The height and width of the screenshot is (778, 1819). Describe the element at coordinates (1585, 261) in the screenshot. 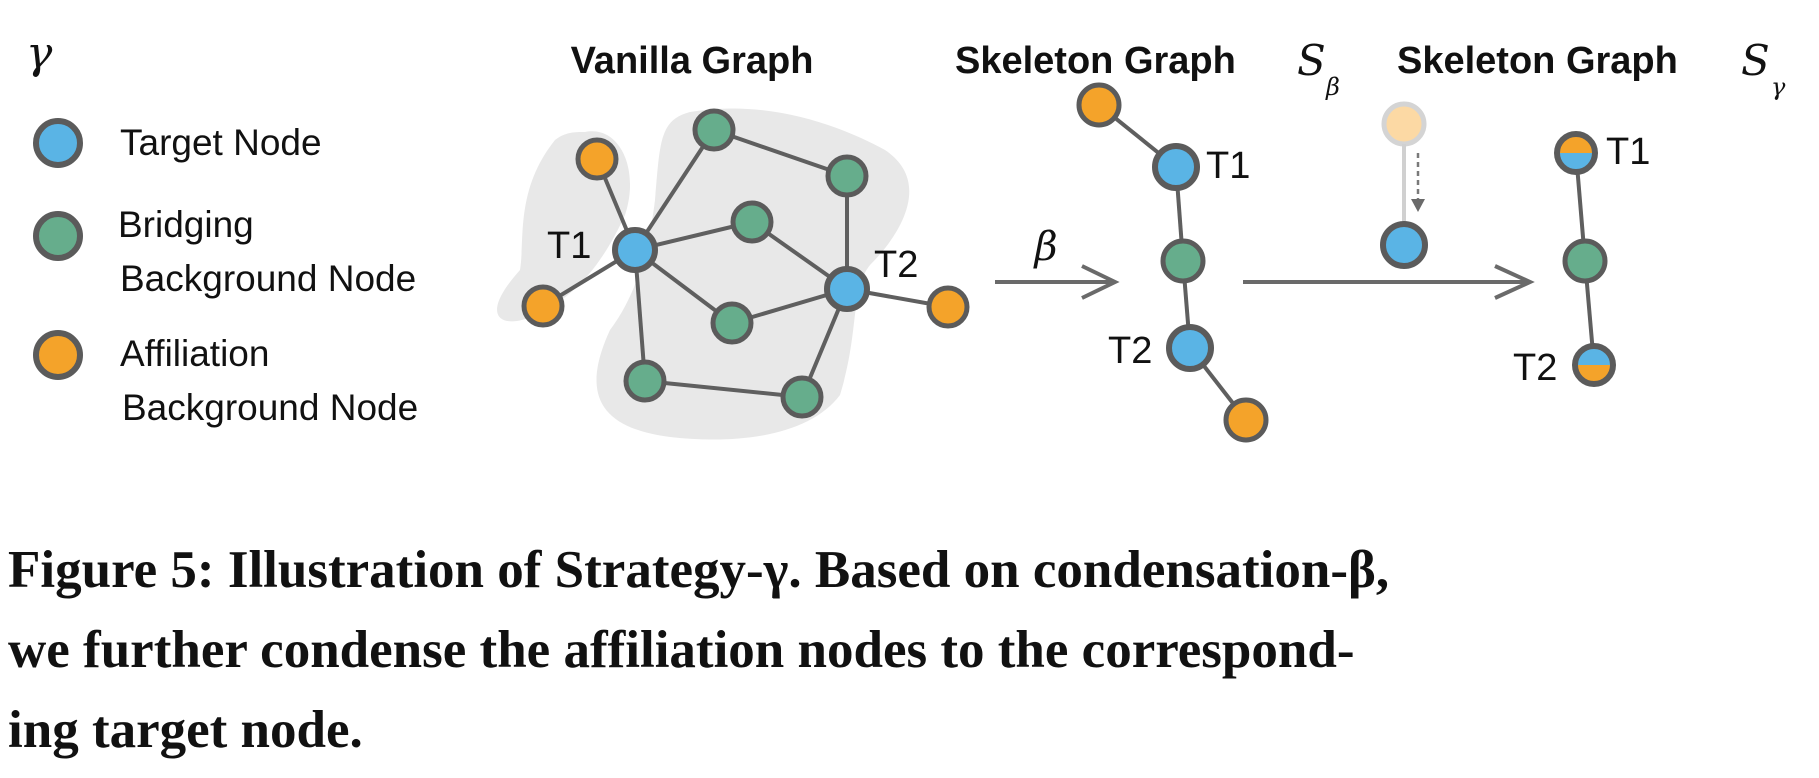

I see `skeleton-gamma-bridging-node` at that location.